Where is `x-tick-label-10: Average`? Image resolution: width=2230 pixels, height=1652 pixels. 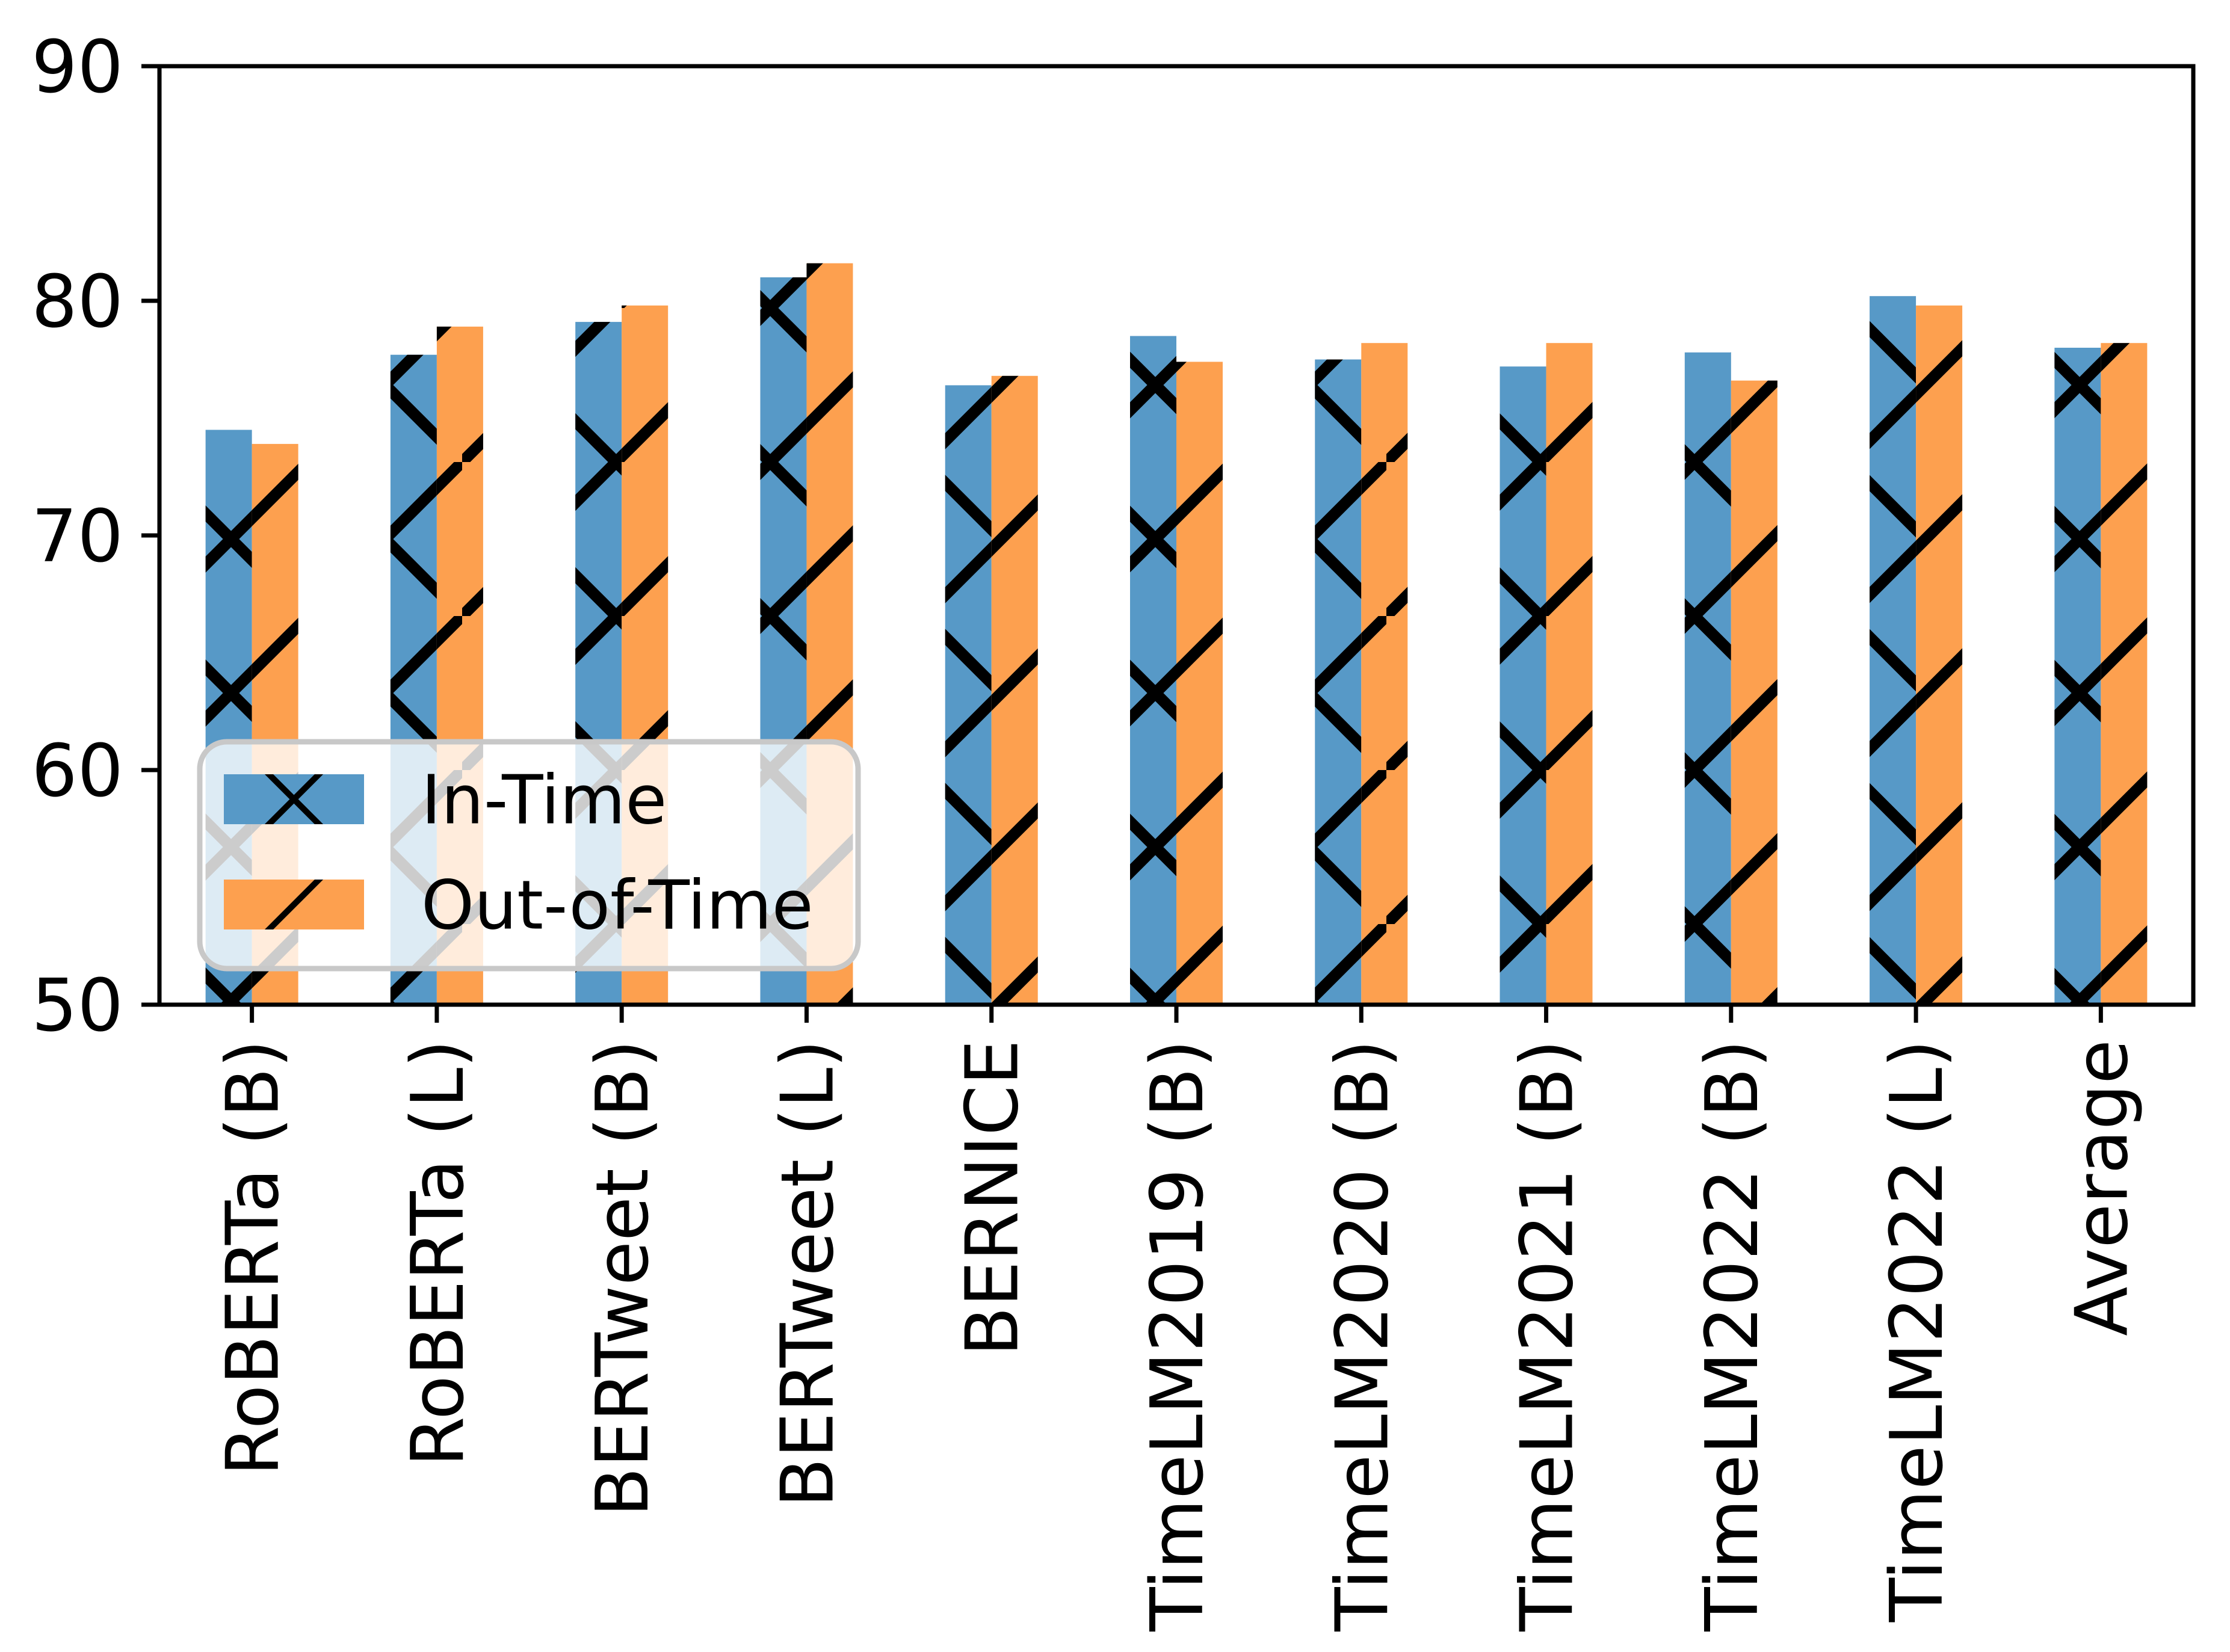 x-tick-label-10: Average is located at coordinates (2102, 1188).